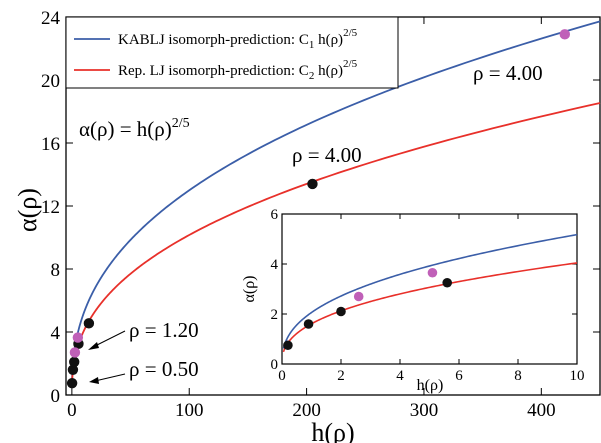  Describe the element at coordinates (56, 270) in the screenshot. I see `main-y-tick-label: 8` at that location.